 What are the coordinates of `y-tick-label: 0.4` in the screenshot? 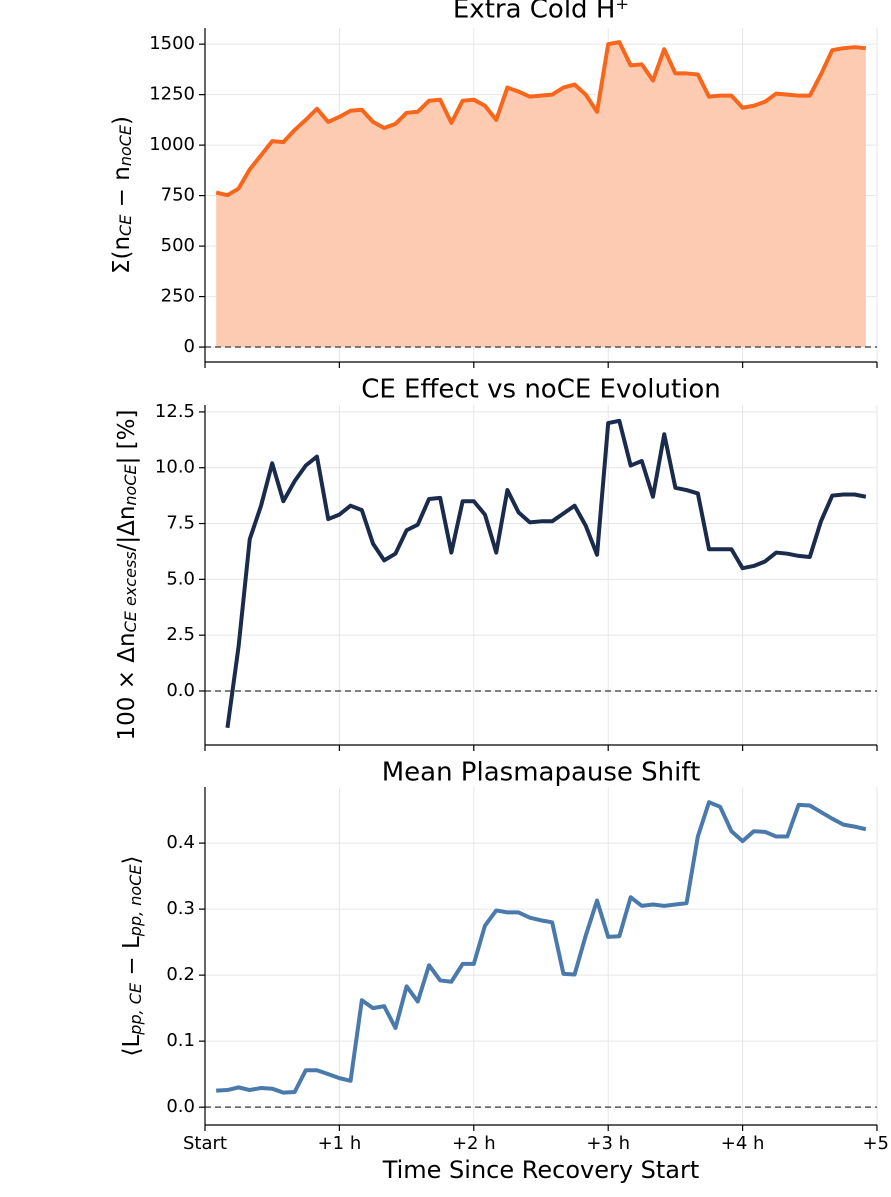 It's located at (180, 842).